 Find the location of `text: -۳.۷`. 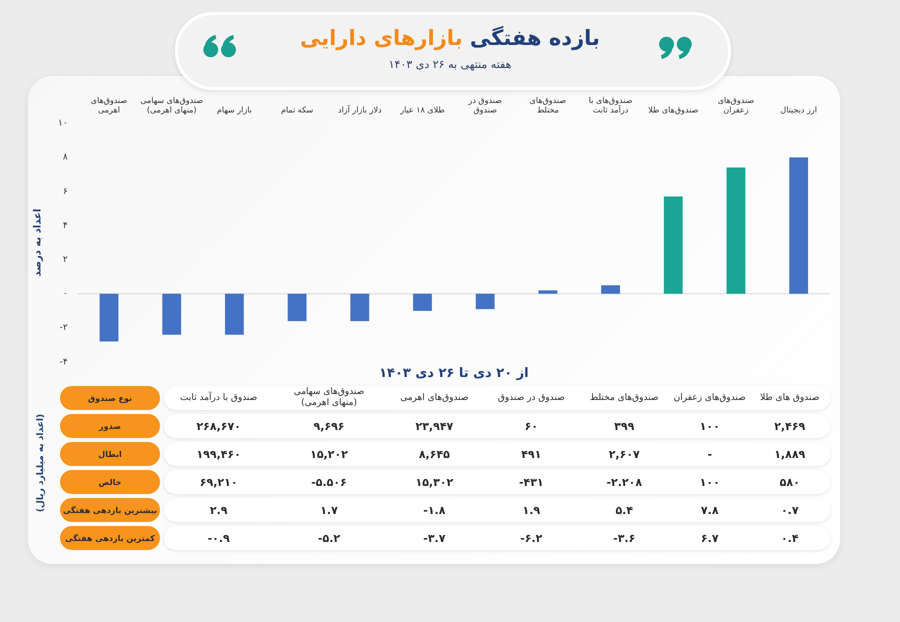

text: -۳.۷ is located at coordinates (434, 538).